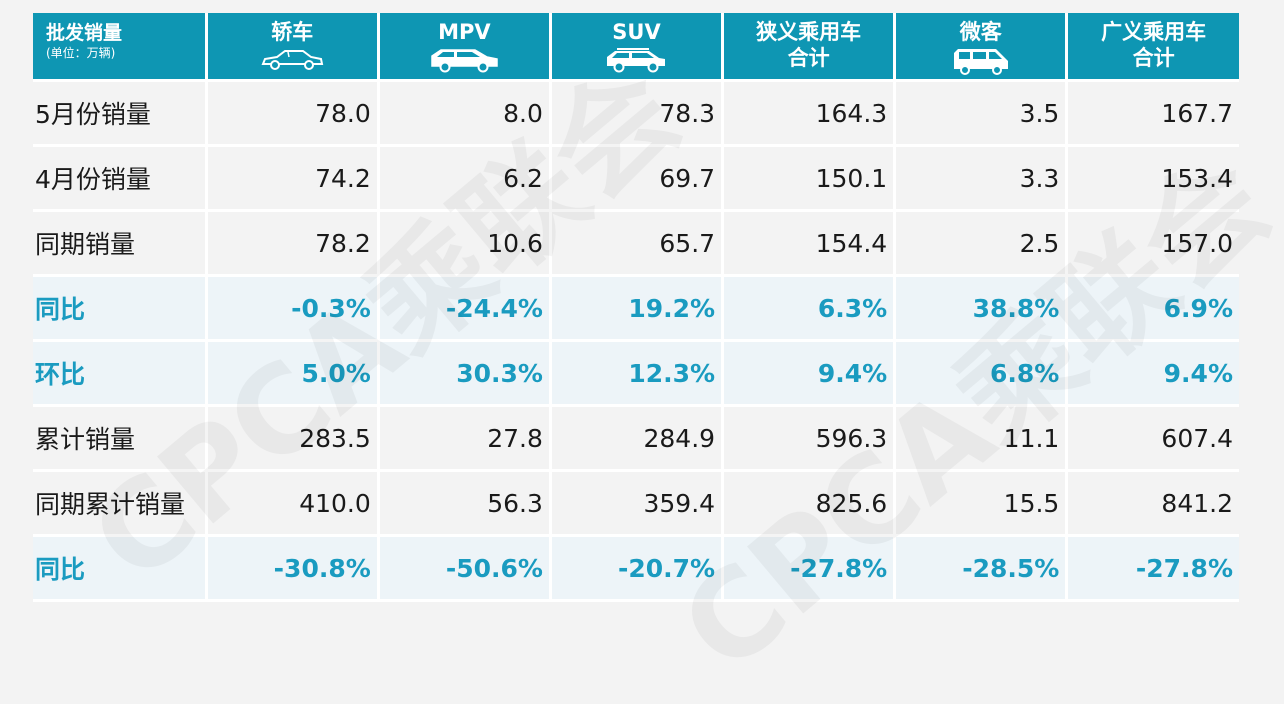 The height and width of the screenshot is (704, 1284). I want to click on table-cell: 78.0, so click(293, 113).